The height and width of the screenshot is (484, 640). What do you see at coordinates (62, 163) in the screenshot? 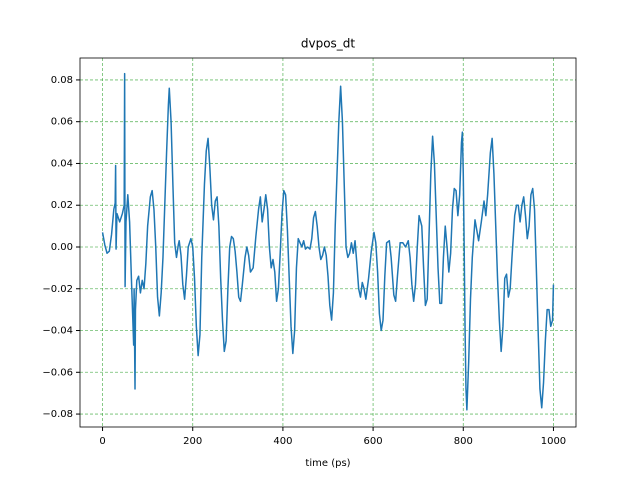
I see `y-tick-label: 0.04` at bounding box center [62, 163].